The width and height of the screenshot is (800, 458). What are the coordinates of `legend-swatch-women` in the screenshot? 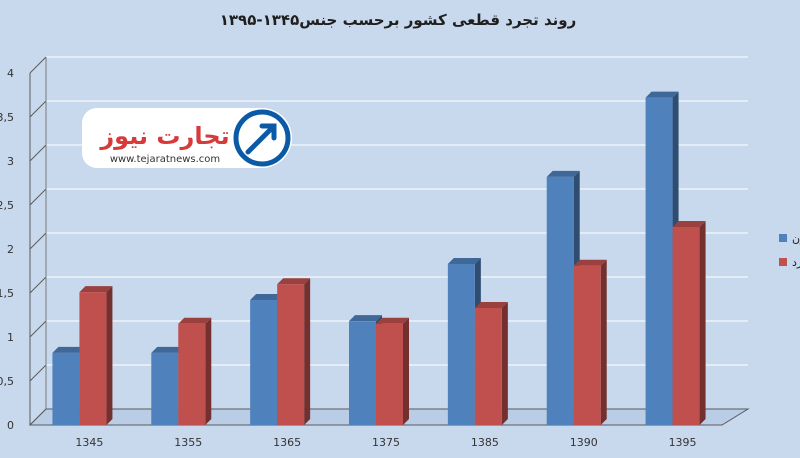 It's located at (783, 238).